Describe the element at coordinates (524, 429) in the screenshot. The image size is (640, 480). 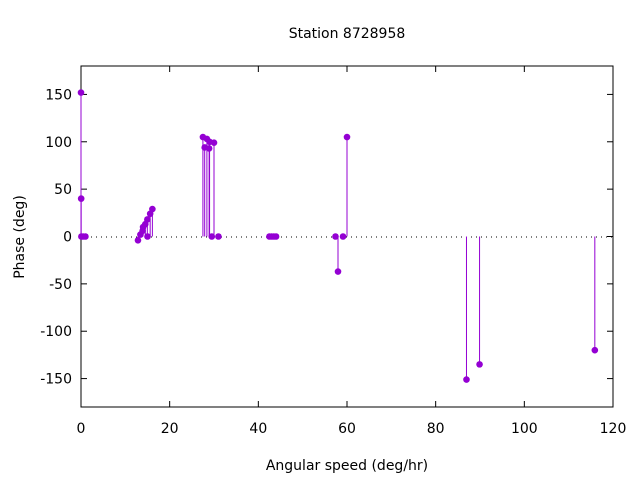
I see `x-tick-label: 100` at that location.